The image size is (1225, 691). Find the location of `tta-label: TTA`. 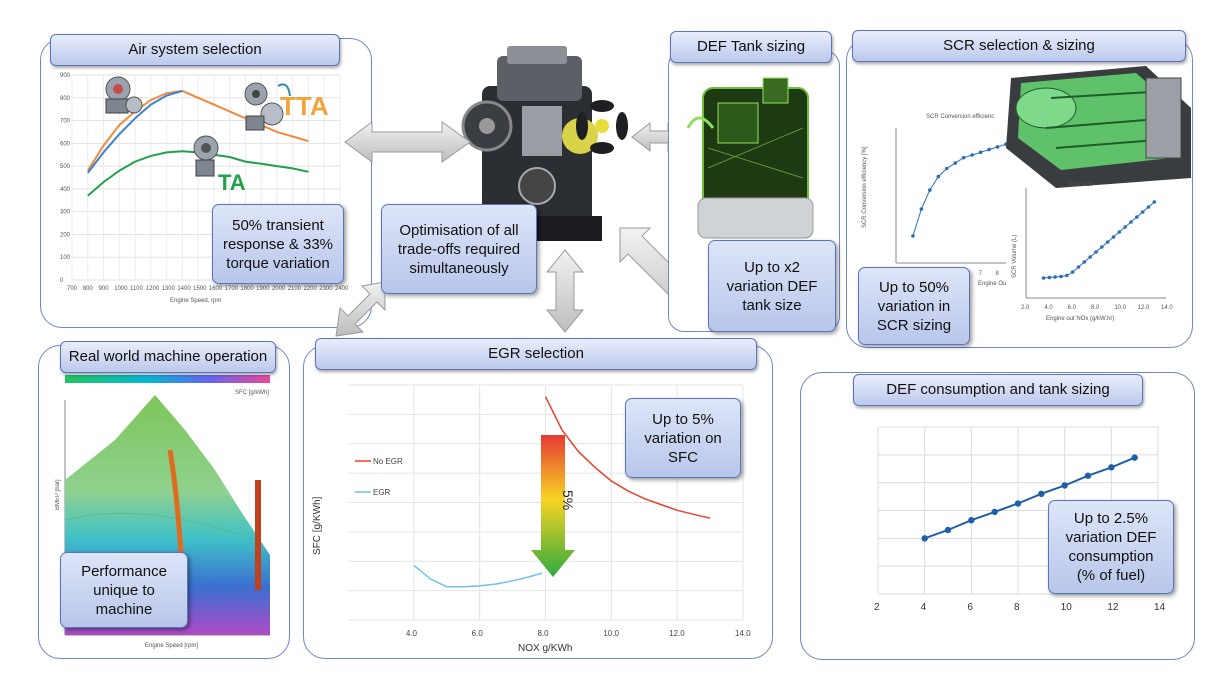

tta-label: TTA is located at coordinates (304, 106).